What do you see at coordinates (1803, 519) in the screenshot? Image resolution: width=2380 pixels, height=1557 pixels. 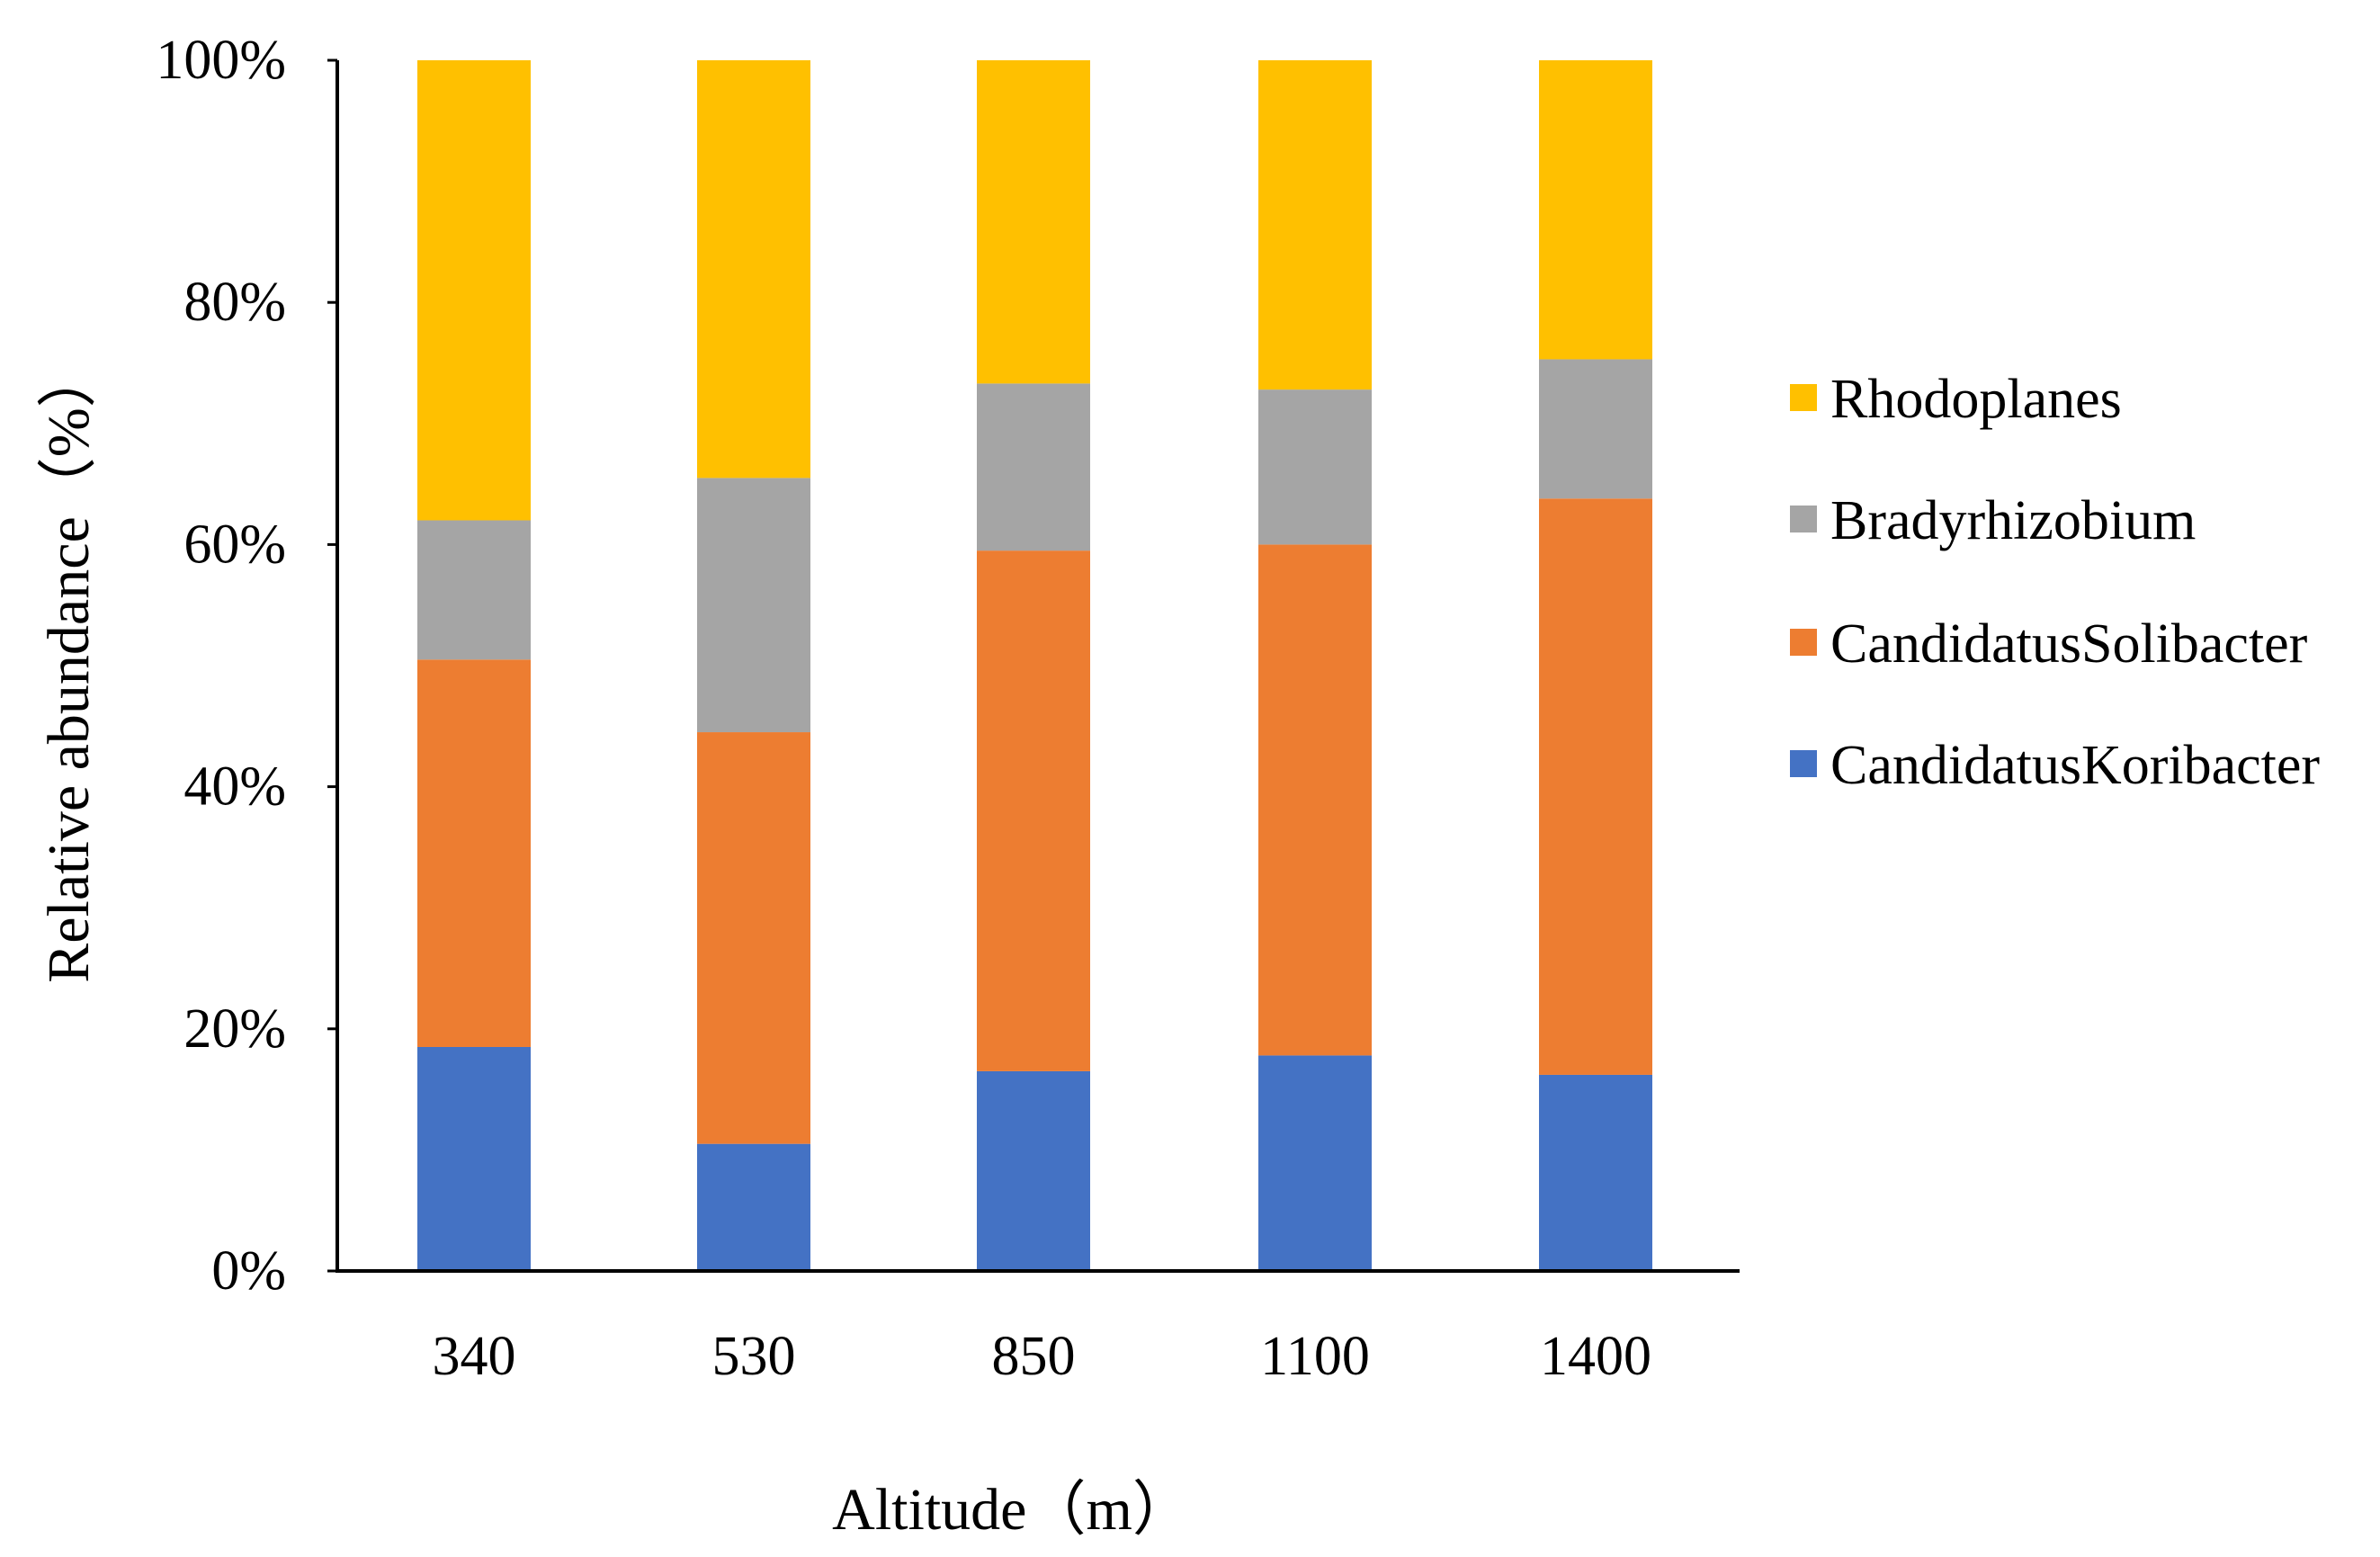 I see `legend-swatch-Bradyrhizobium` at bounding box center [1803, 519].